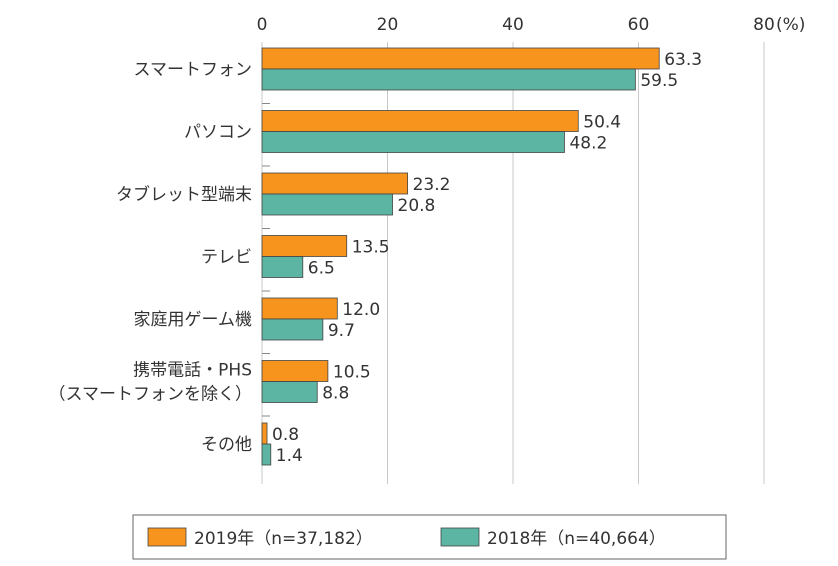 Image resolution: width=838 pixels, height=566 pixels. I want to click on value-label: 0.8, so click(285, 435).